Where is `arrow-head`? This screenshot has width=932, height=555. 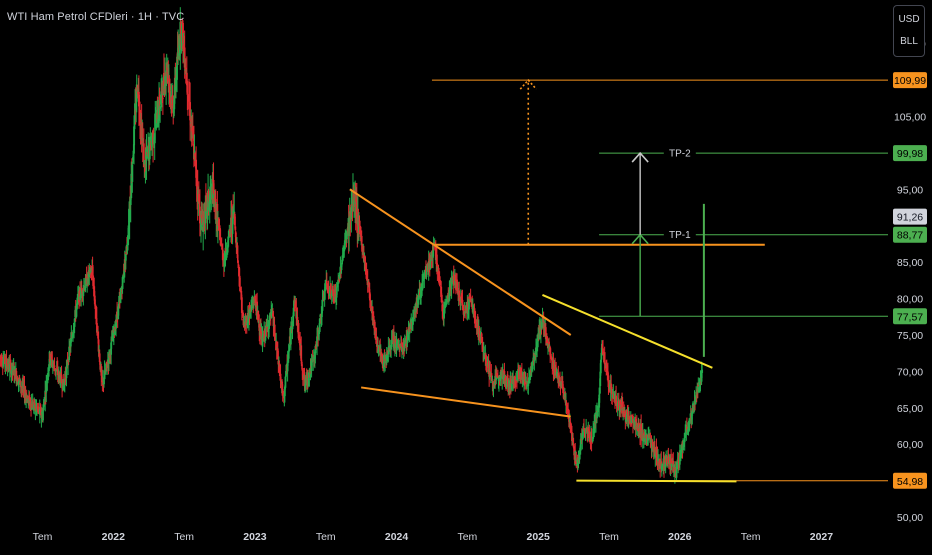 arrow-head is located at coordinates (528, 84).